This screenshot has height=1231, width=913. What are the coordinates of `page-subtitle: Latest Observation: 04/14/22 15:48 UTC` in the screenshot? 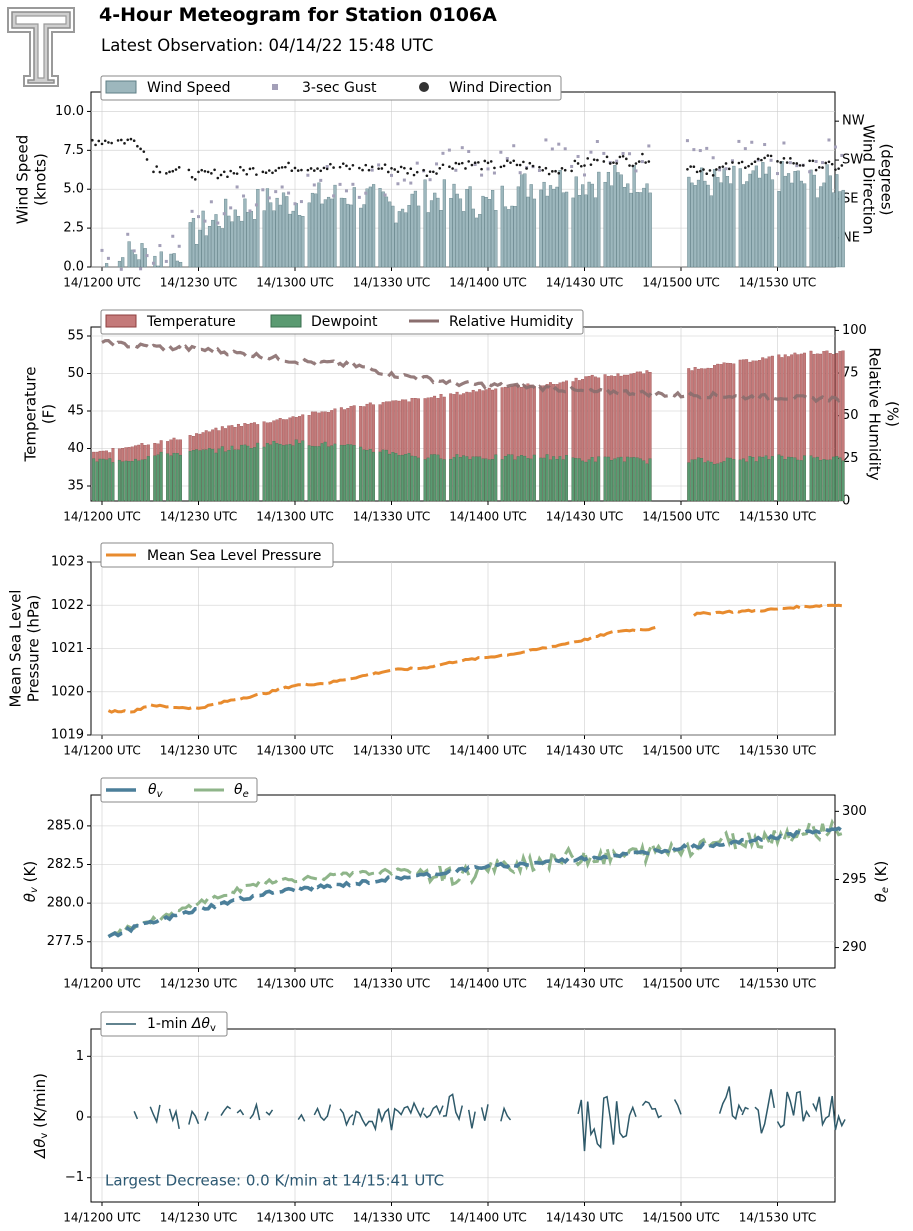 It's located at (267, 45).